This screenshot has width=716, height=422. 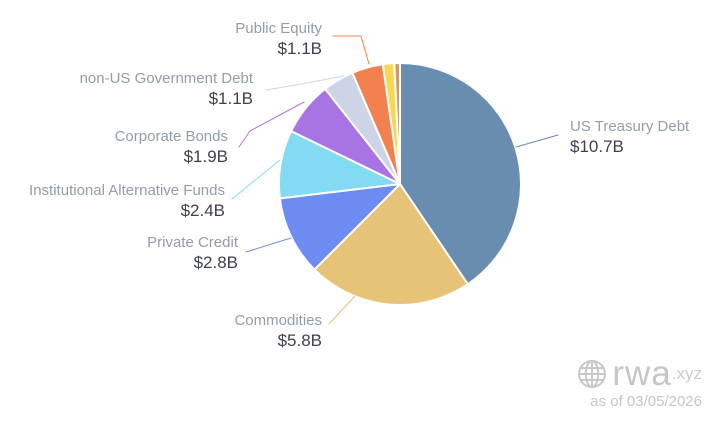 I want to click on callout-institutional-alternative-funds: Institutional Alternative Funds $2.4B, so click(x=127, y=201).